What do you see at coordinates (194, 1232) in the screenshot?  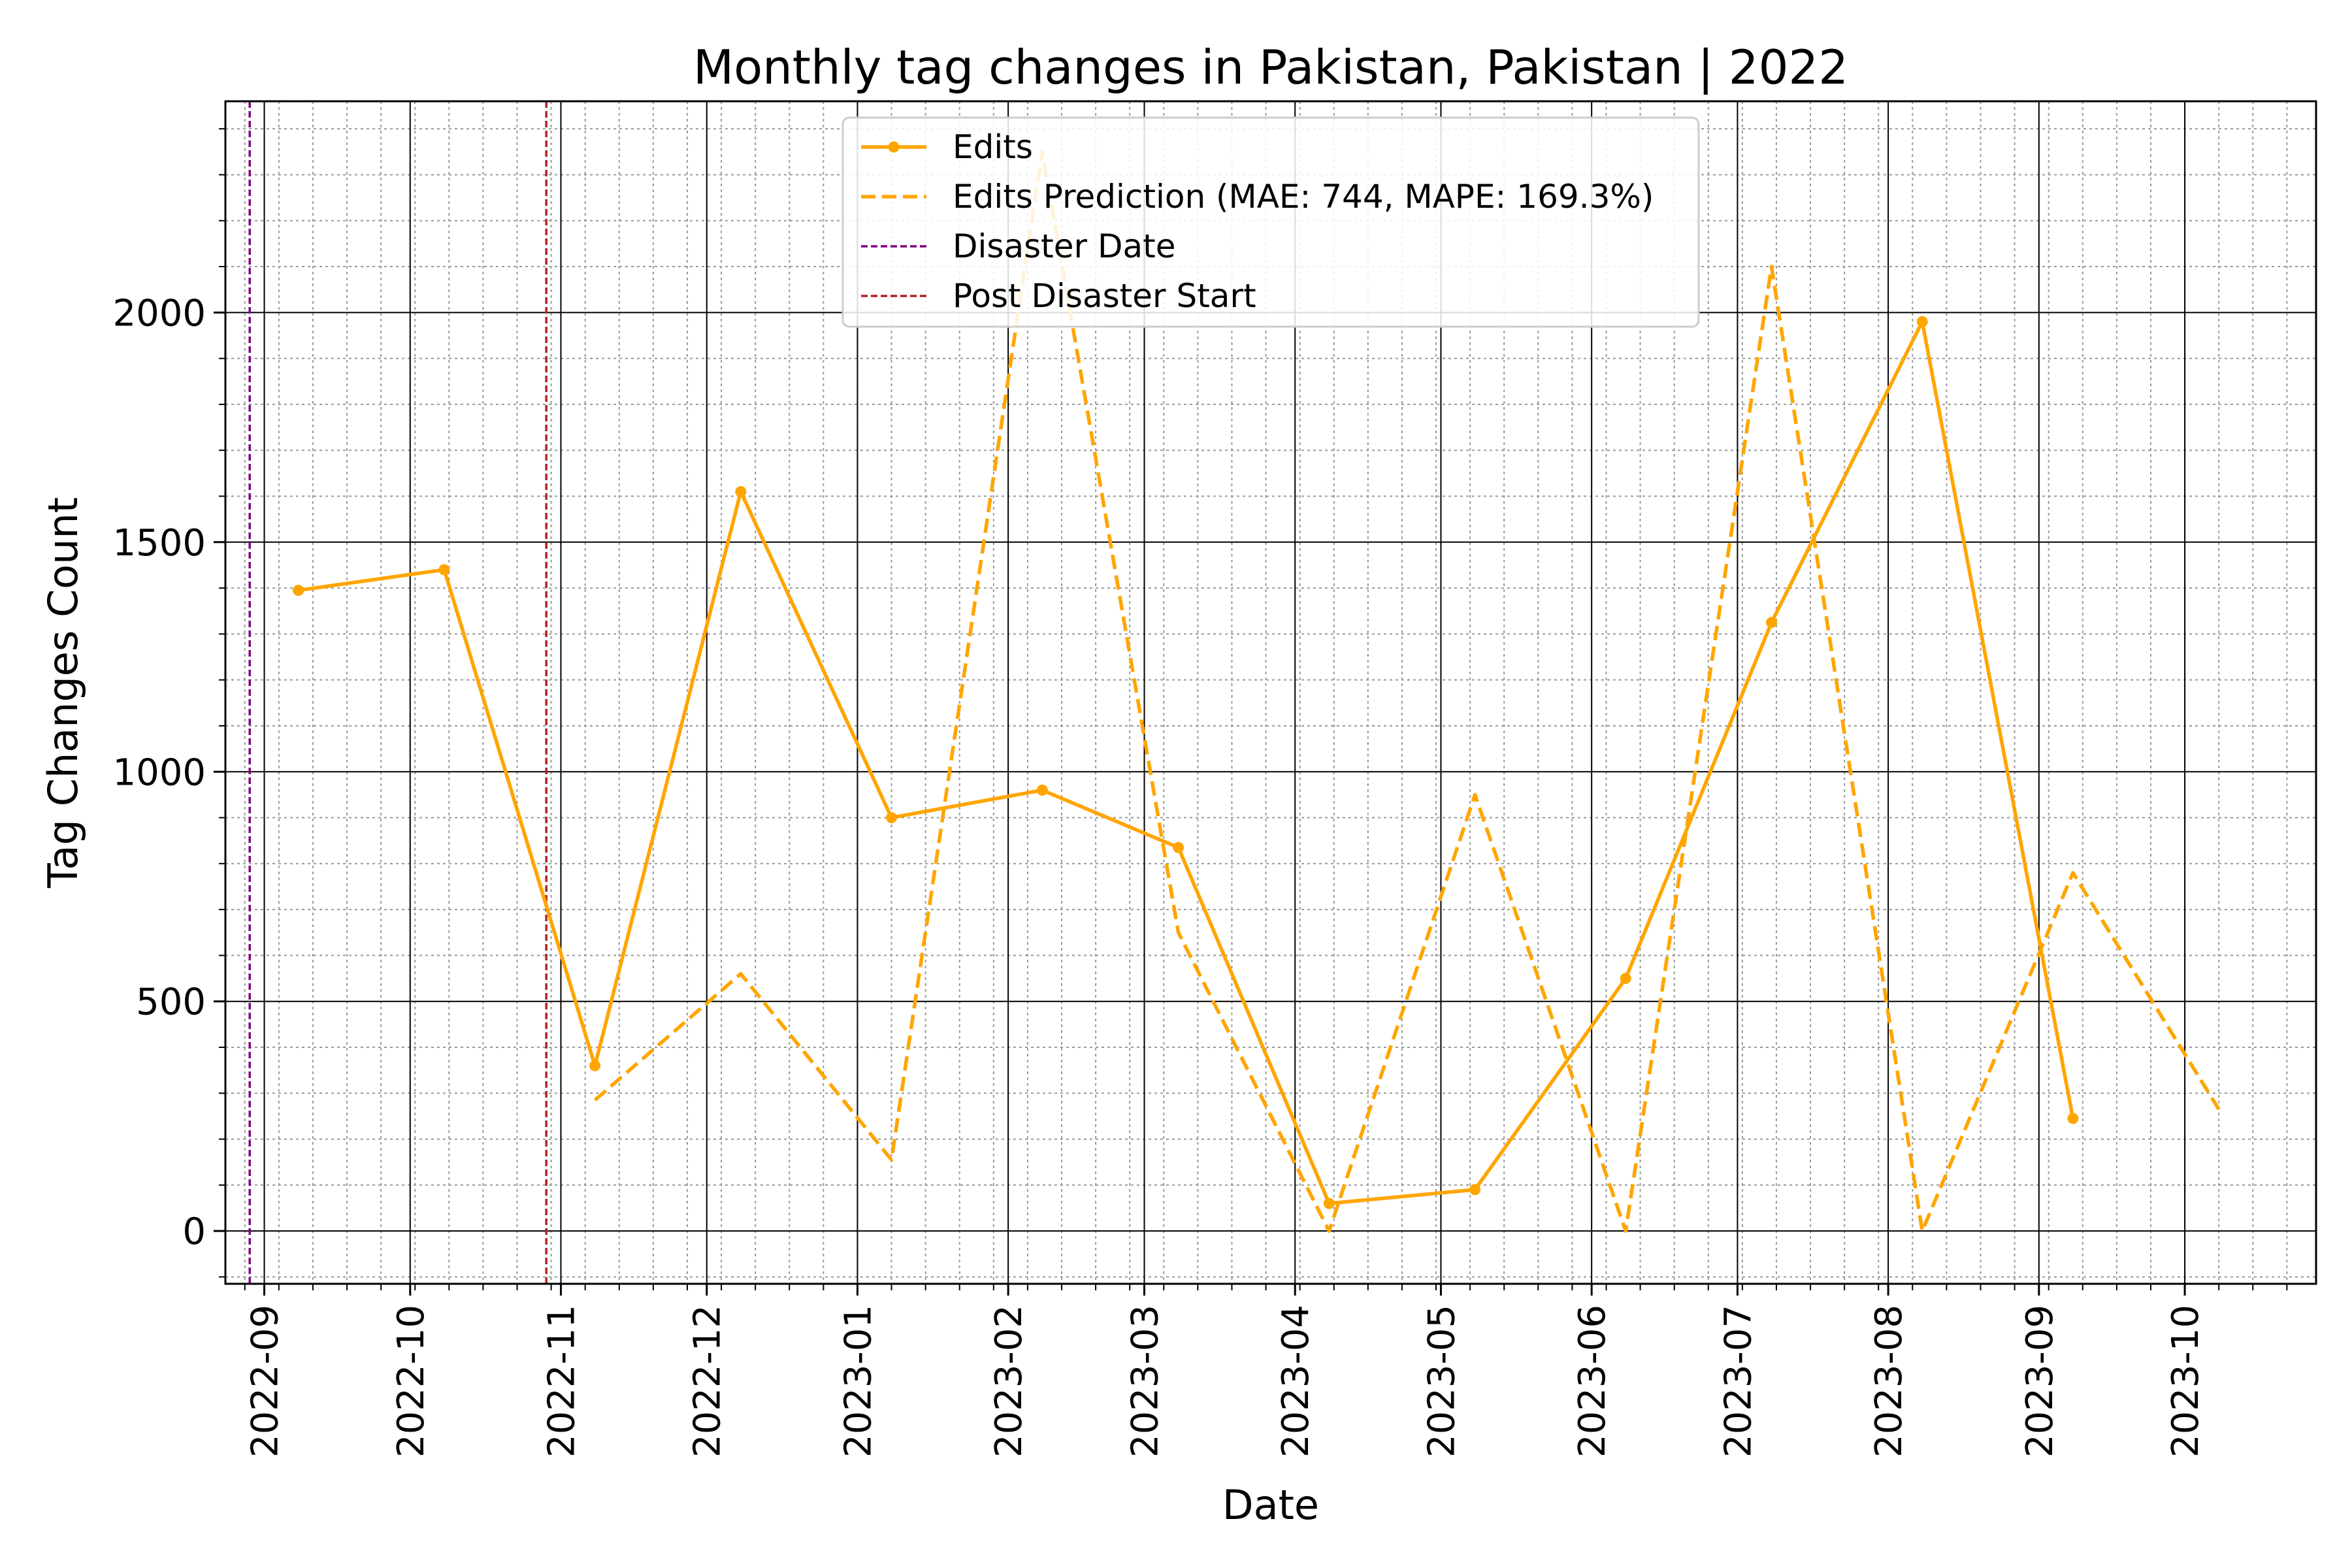 I see `y-tick-label: 0` at bounding box center [194, 1232].